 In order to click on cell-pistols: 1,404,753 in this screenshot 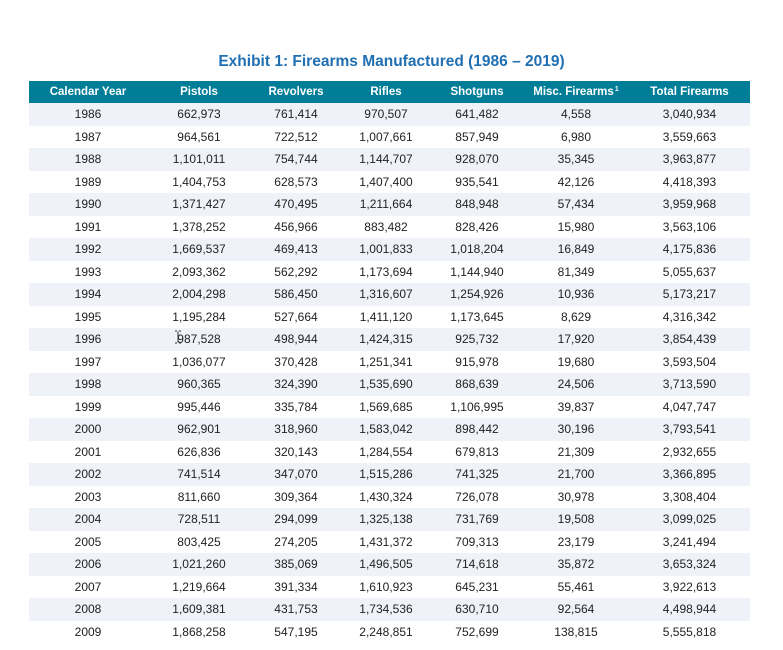, I will do `click(199, 181)`.